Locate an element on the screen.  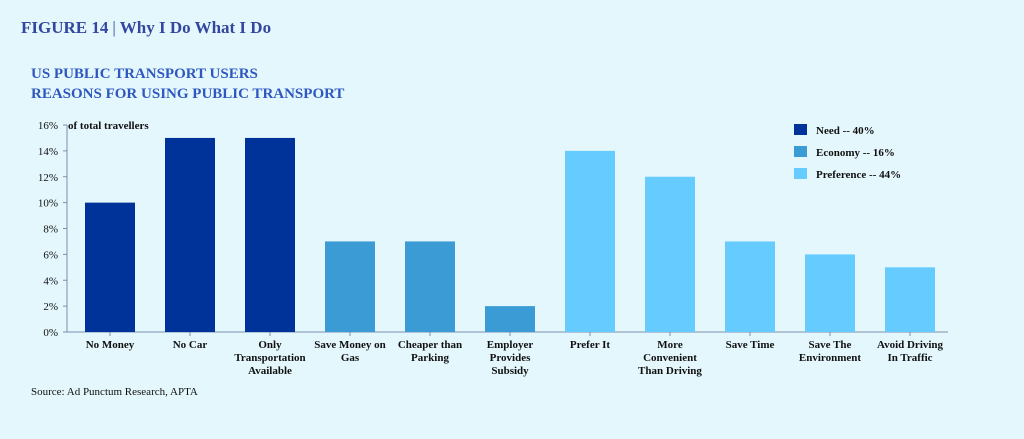
figure-title: FIGURE 14 | Why I Do What I Do is located at coordinates (146, 28).